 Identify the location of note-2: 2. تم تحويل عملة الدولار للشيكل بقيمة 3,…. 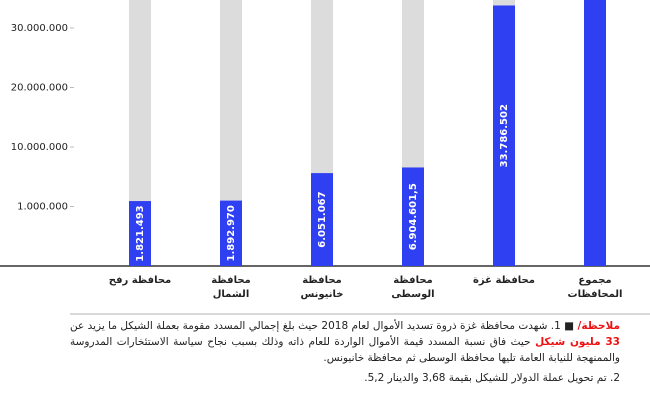
(492, 378).